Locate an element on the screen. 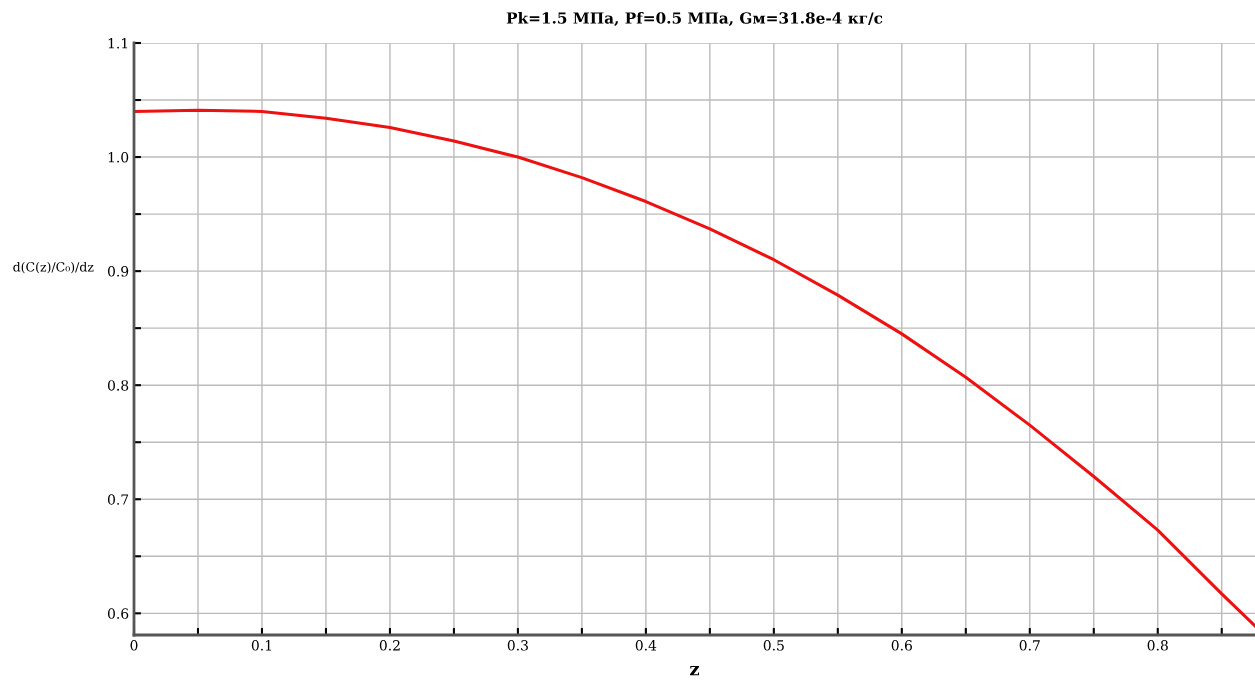 This screenshot has width=1255, height=690. x-tick-label: 0.1 is located at coordinates (261, 645).